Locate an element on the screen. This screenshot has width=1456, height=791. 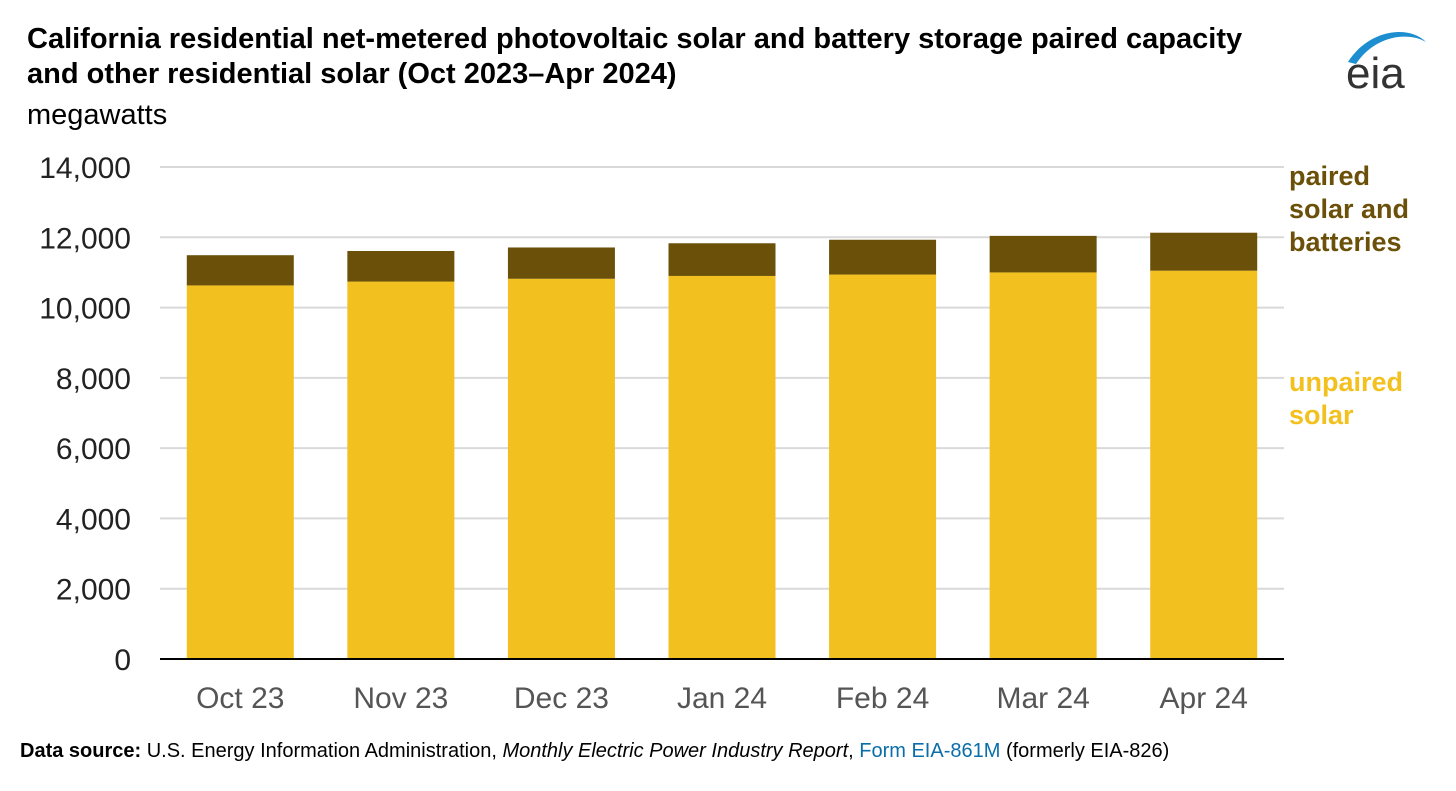
publication-name: Monthly Electric Power Industry Report is located at coordinates (675, 751).